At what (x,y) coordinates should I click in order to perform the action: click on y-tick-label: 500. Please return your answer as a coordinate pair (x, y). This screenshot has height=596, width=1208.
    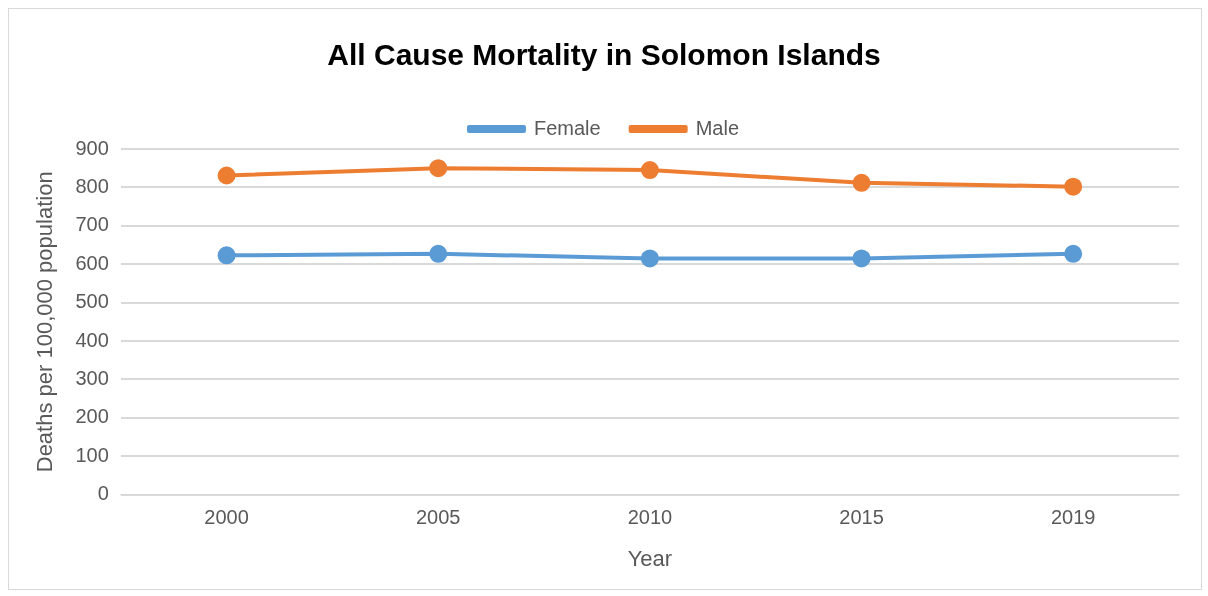
    Looking at the image, I should click on (92, 301).